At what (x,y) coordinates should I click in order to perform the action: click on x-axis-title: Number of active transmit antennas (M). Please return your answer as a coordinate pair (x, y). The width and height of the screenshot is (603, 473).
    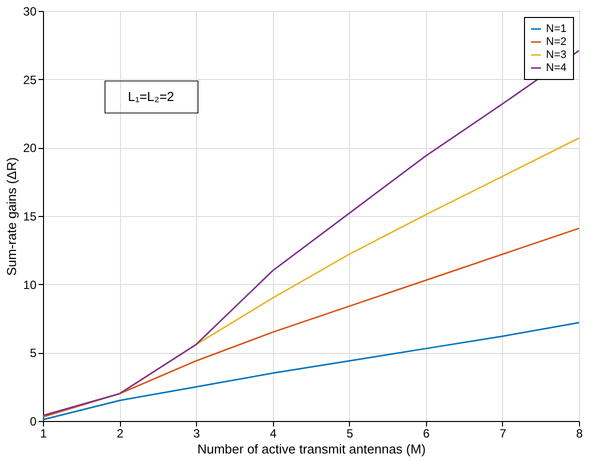
    Looking at the image, I should click on (311, 449).